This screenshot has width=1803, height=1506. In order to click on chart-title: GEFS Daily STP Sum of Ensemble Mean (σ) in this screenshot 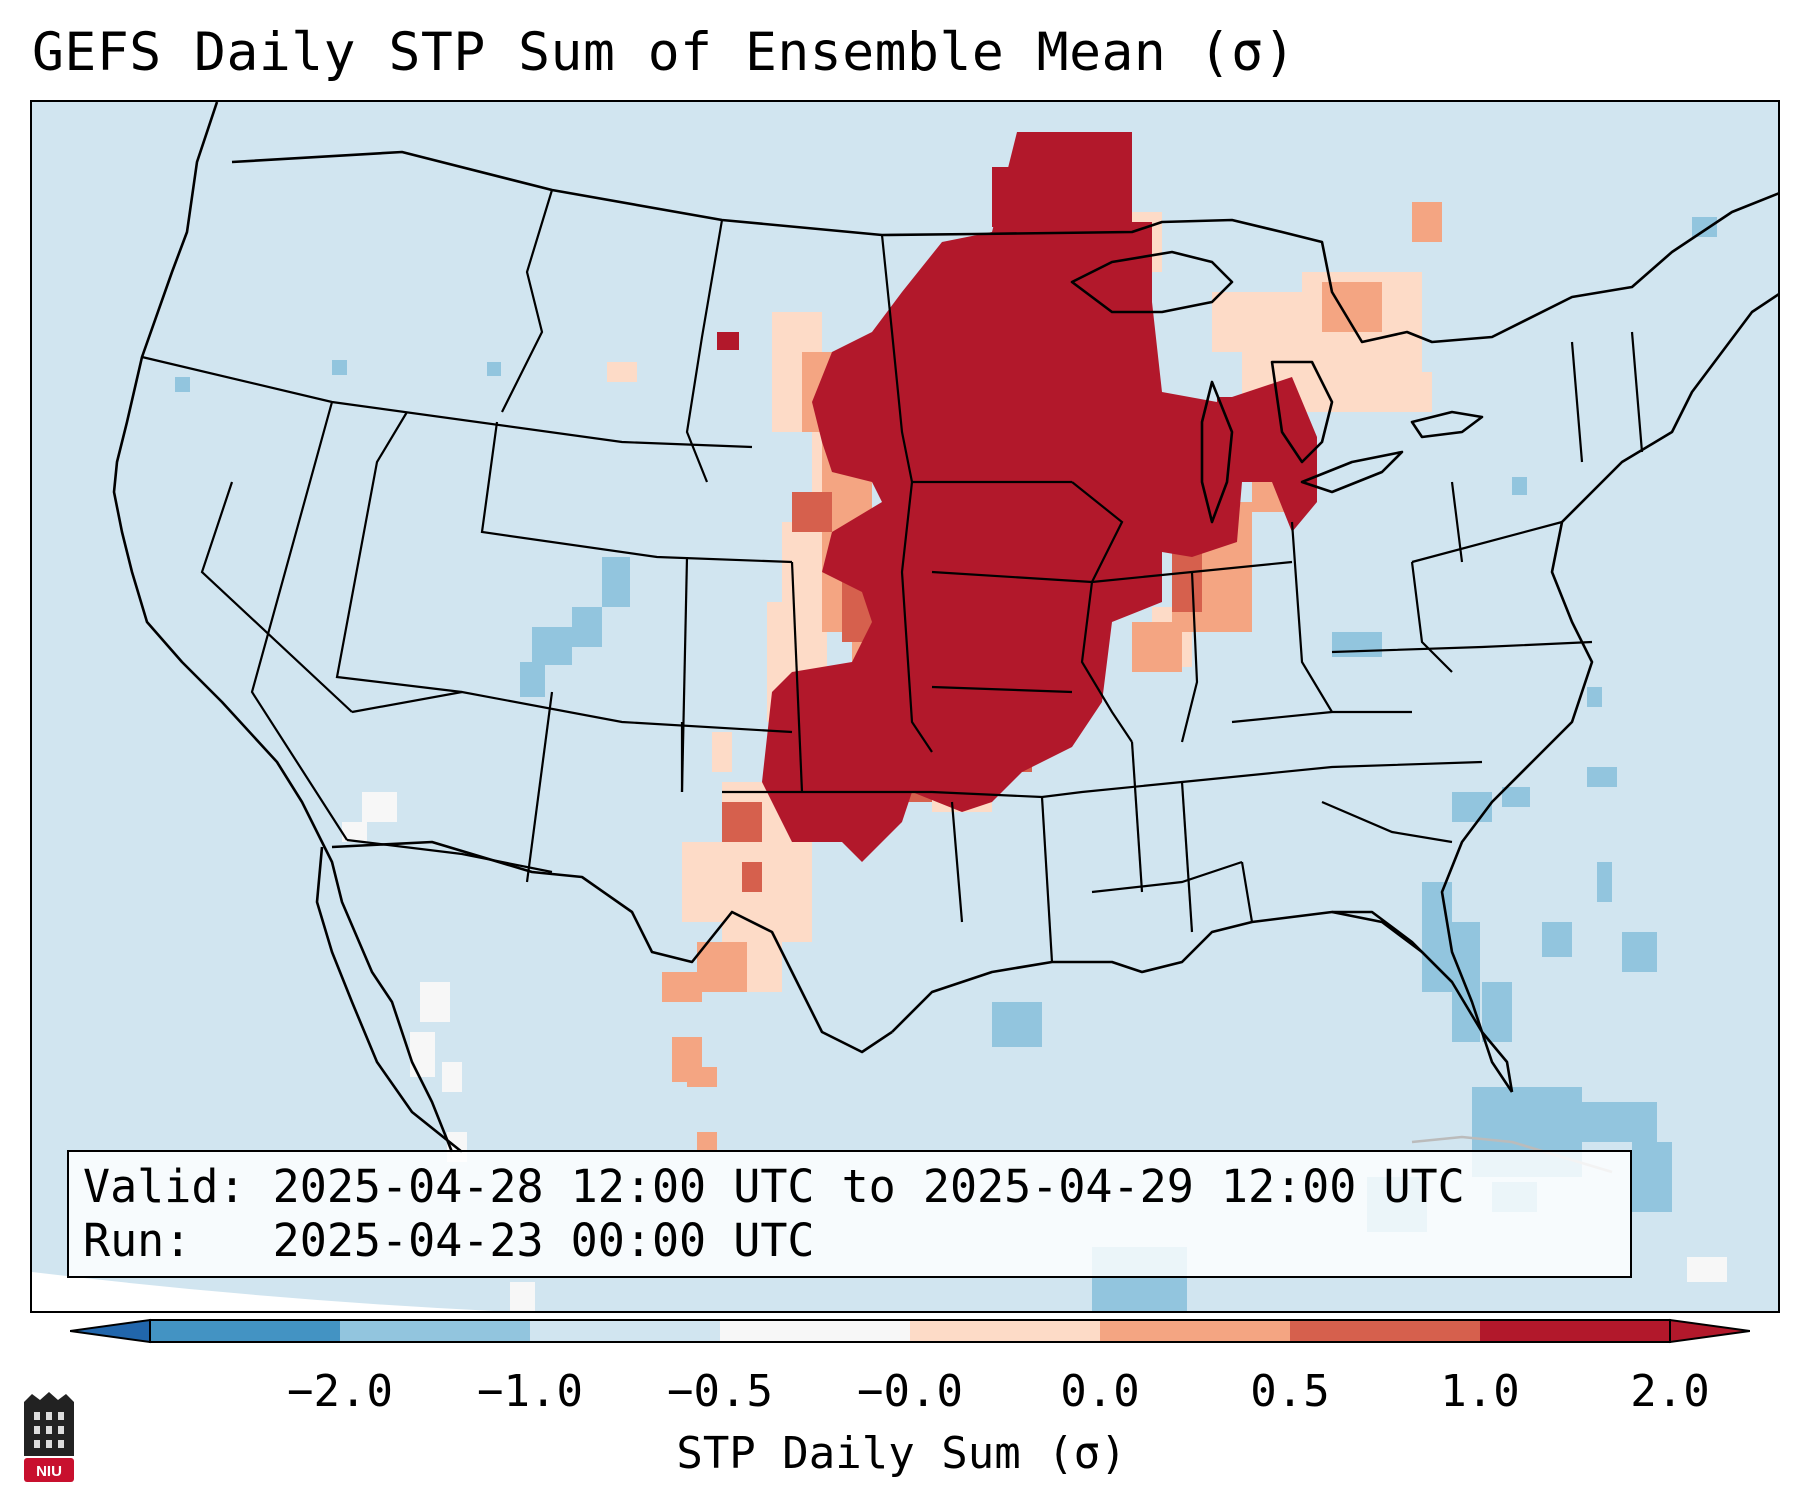, I will do `click(664, 52)`.